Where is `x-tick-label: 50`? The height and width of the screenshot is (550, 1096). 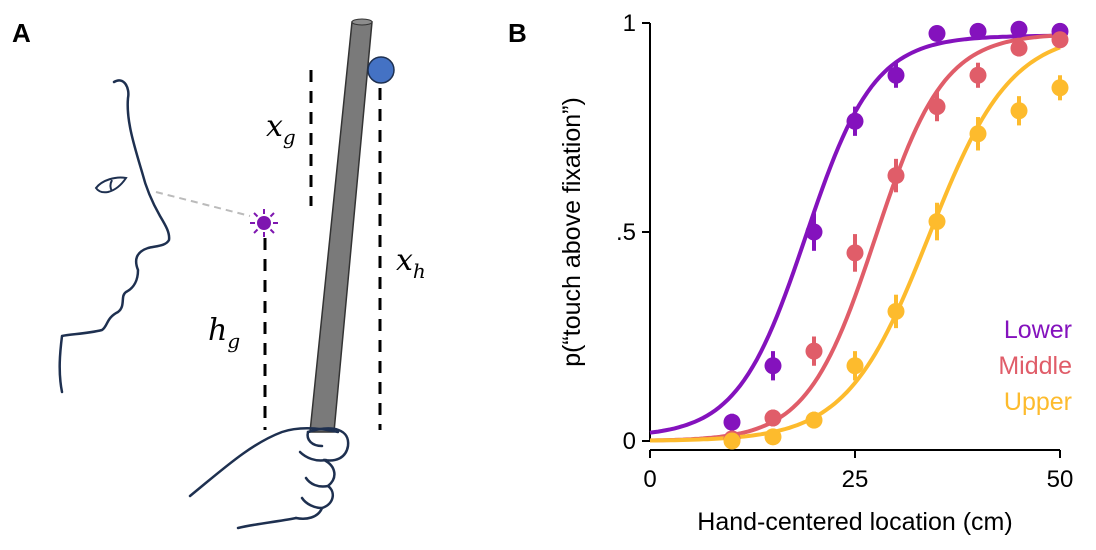 x-tick-label: 50 is located at coordinates (1060, 479).